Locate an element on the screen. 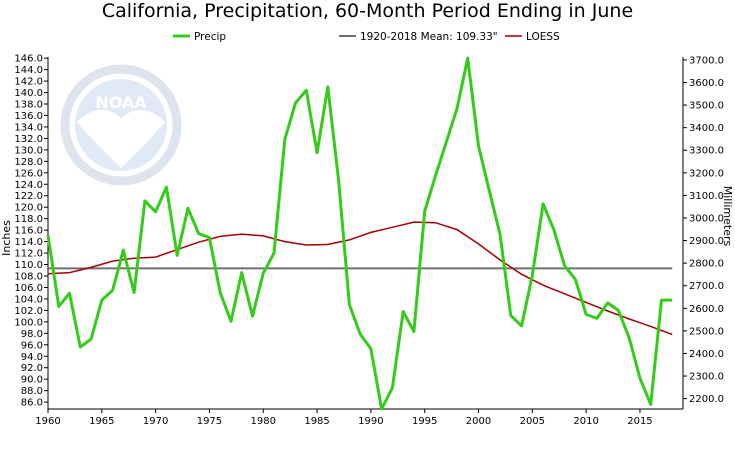 The height and width of the screenshot is (450, 735). x-tick-label: 1975 is located at coordinates (209, 421).